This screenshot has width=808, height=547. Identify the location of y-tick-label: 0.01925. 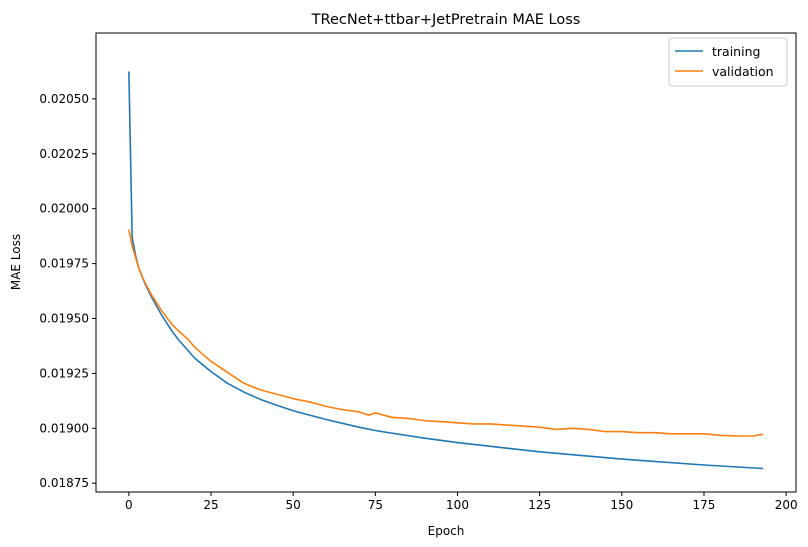
(64, 373).